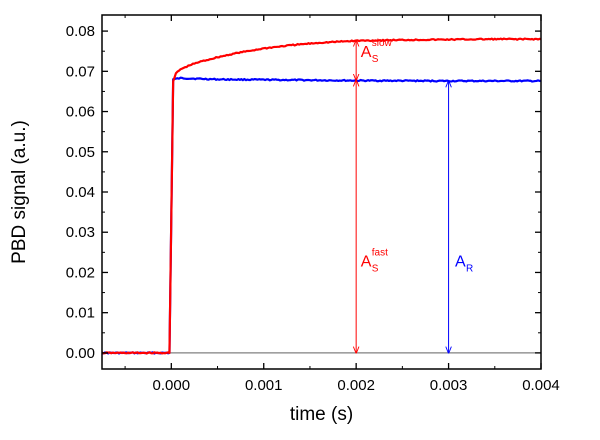  What do you see at coordinates (80, 313) in the screenshot?
I see `y-tick-label: 0.01` at bounding box center [80, 313].